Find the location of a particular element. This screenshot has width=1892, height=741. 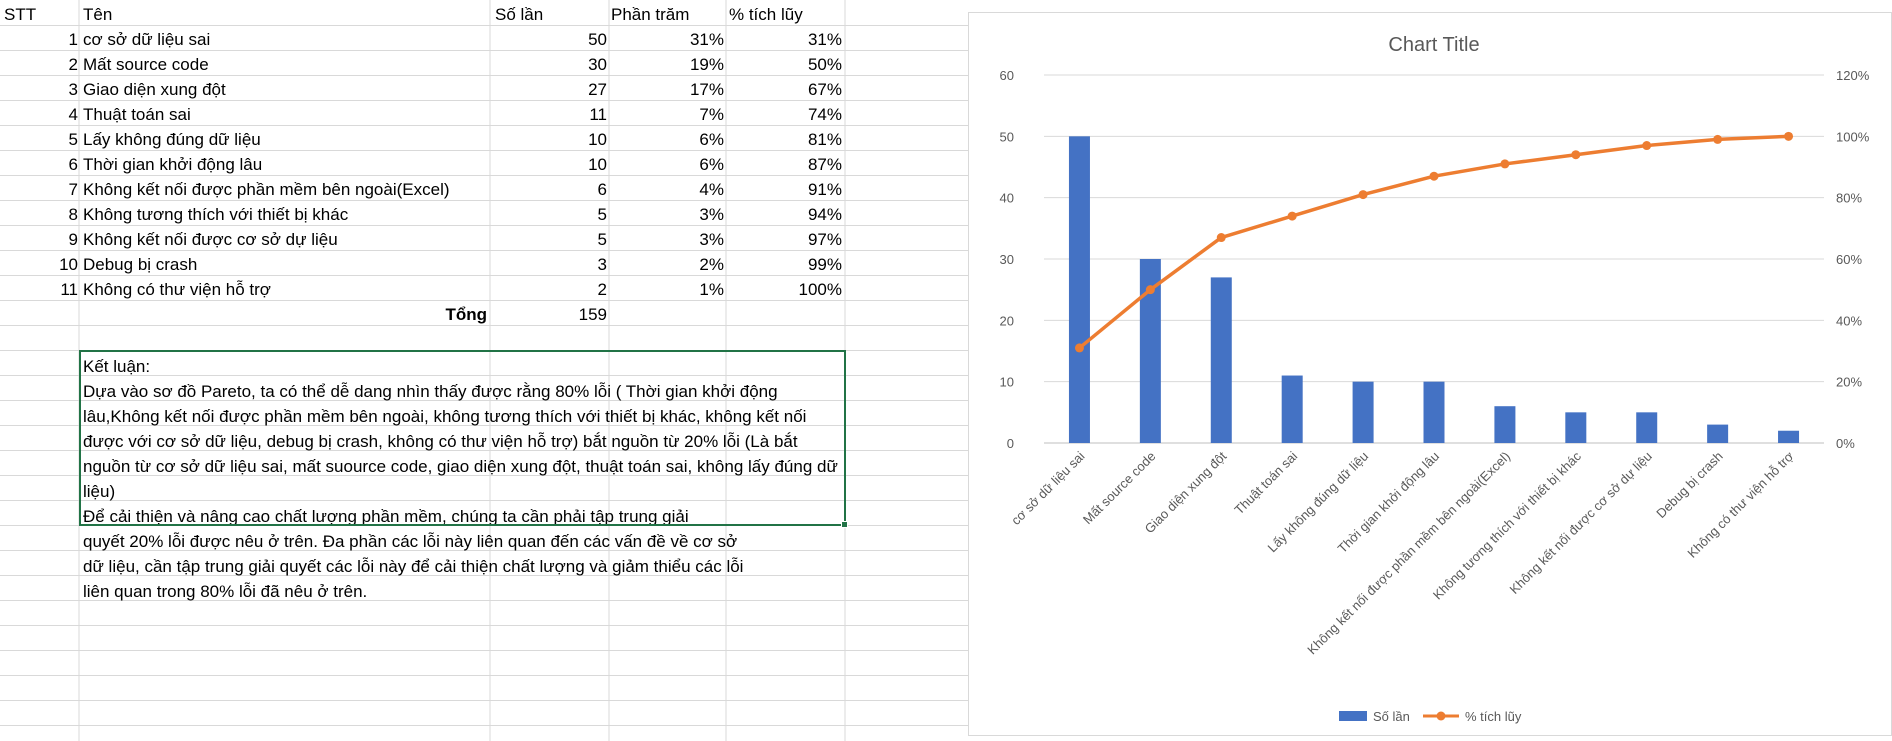

cell-cumulative: 50% is located at coordinates (785, 64).